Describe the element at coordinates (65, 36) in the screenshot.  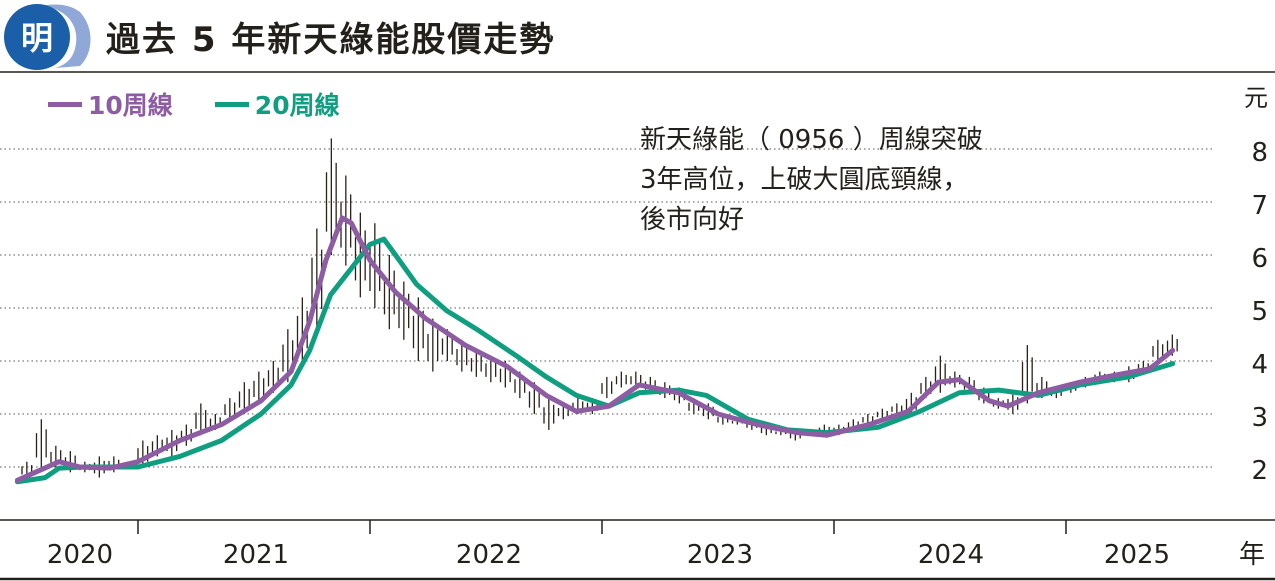
I see `logo-swoosh` at that location.